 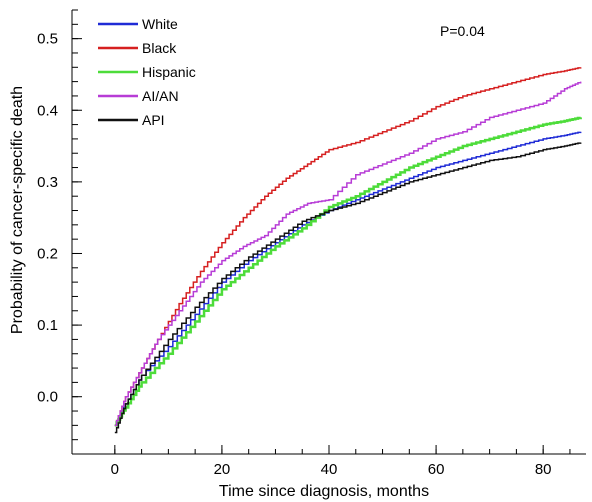 I want to click on x-tick-label: 80, so click(x=543, y=469).